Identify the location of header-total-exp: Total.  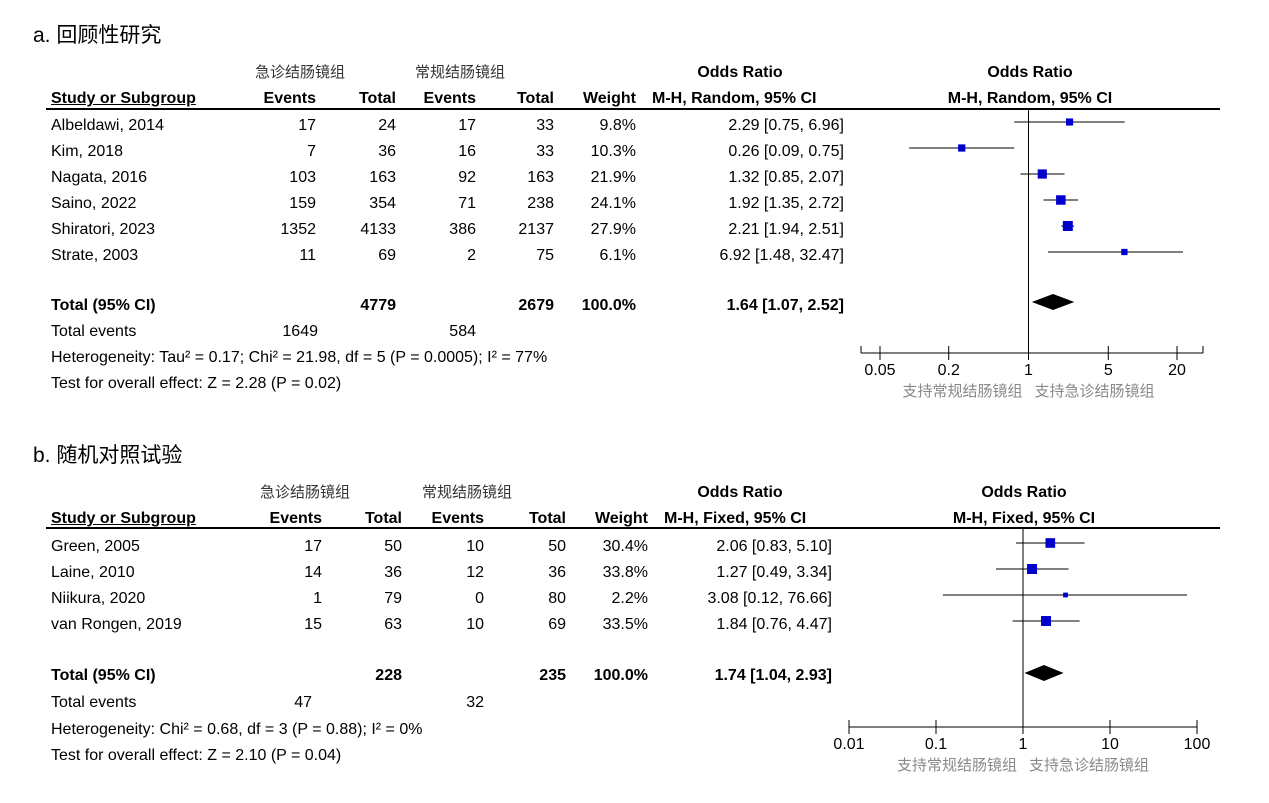
(377, 98).